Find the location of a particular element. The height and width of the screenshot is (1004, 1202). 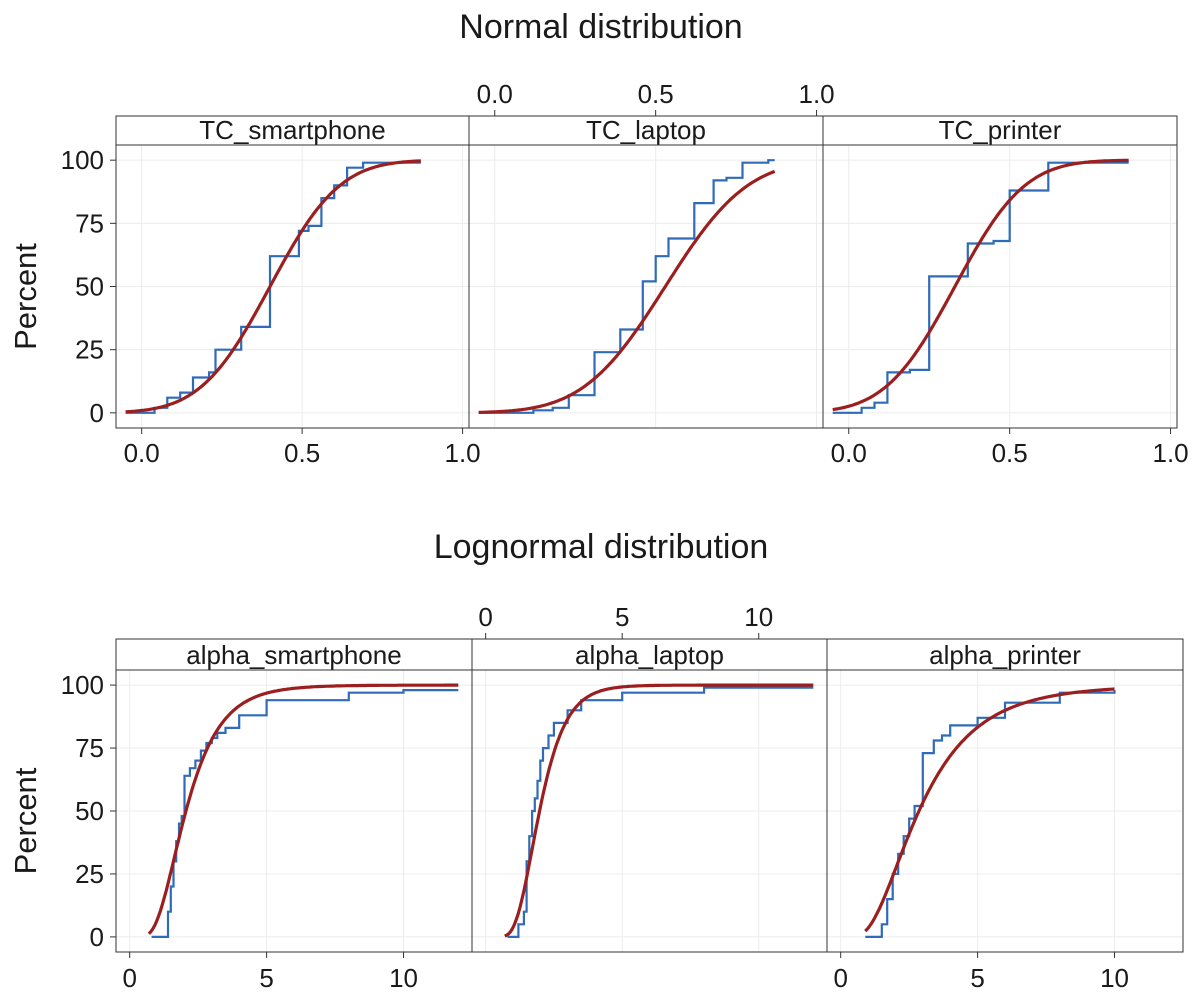

panel-TC_printer: TC_printer 0.0 0.5 1.0 is located at coordinates (1005, 291).